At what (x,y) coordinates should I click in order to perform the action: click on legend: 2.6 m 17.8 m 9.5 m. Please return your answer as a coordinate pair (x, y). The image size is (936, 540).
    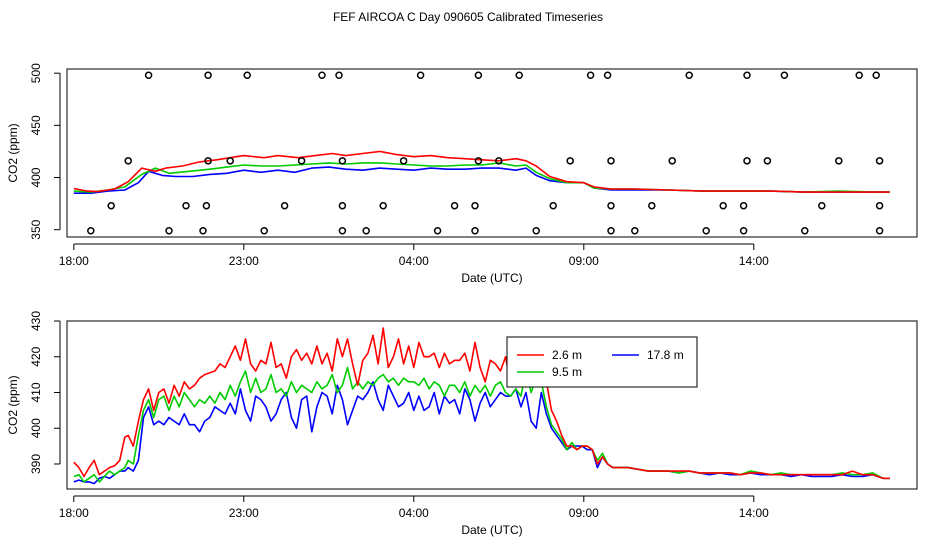
    Looking at the image, I should click on (602, 362).